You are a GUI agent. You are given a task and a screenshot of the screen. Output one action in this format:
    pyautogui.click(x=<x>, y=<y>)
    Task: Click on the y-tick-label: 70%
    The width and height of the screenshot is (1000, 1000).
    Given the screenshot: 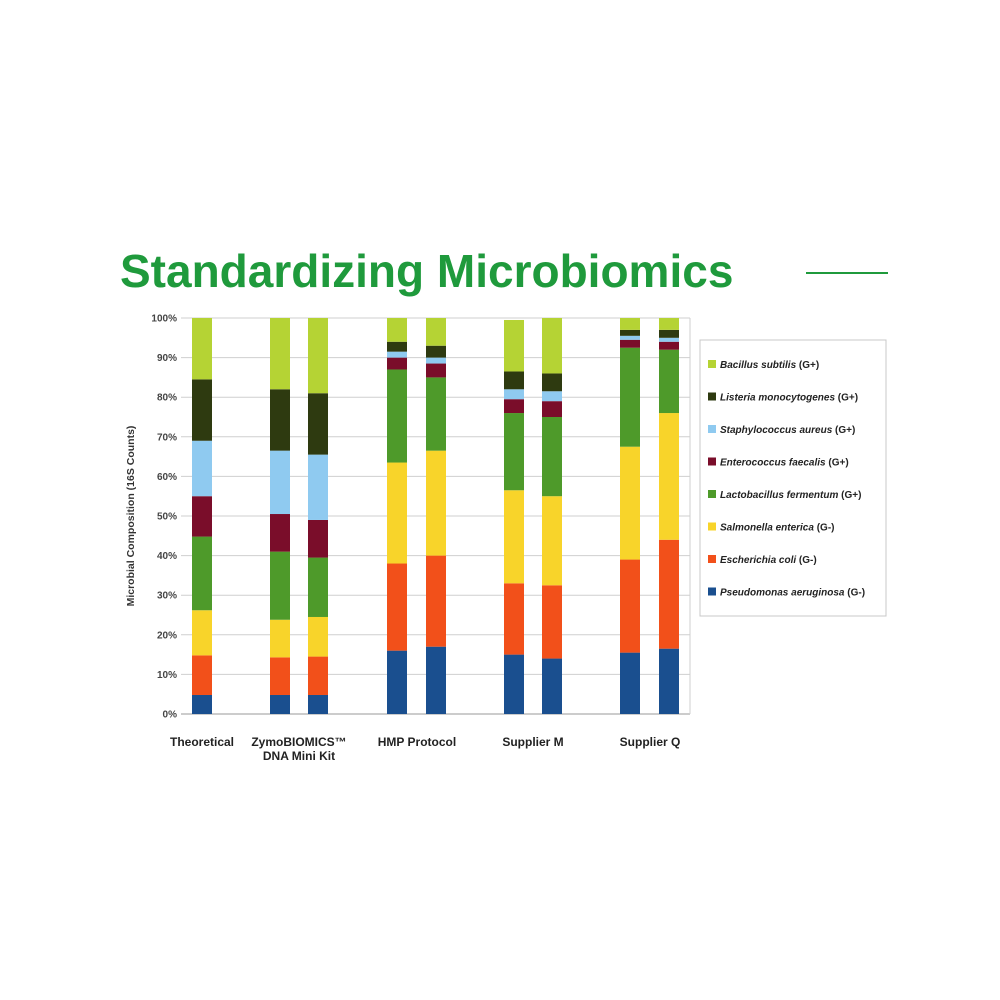 What is the action you would take?
    pyautogui.click(x=167, y=437)
    